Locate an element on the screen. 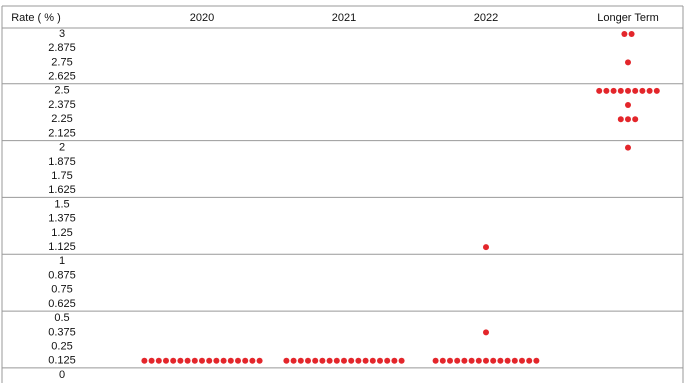 The image size is (685, 383). column-header: 2020 is located at coordinates (202, 18).